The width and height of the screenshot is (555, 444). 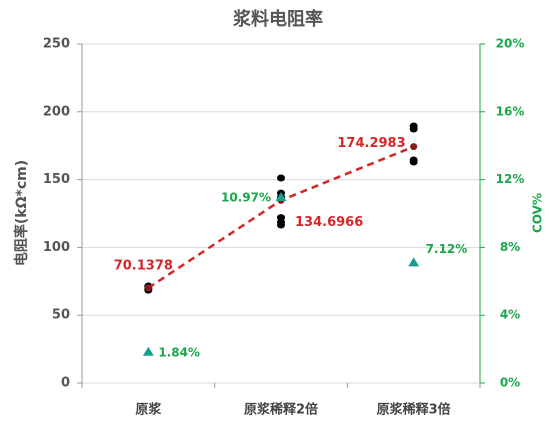 I want to click on y2-tick-label: 12%, so click(x=510, y=179).